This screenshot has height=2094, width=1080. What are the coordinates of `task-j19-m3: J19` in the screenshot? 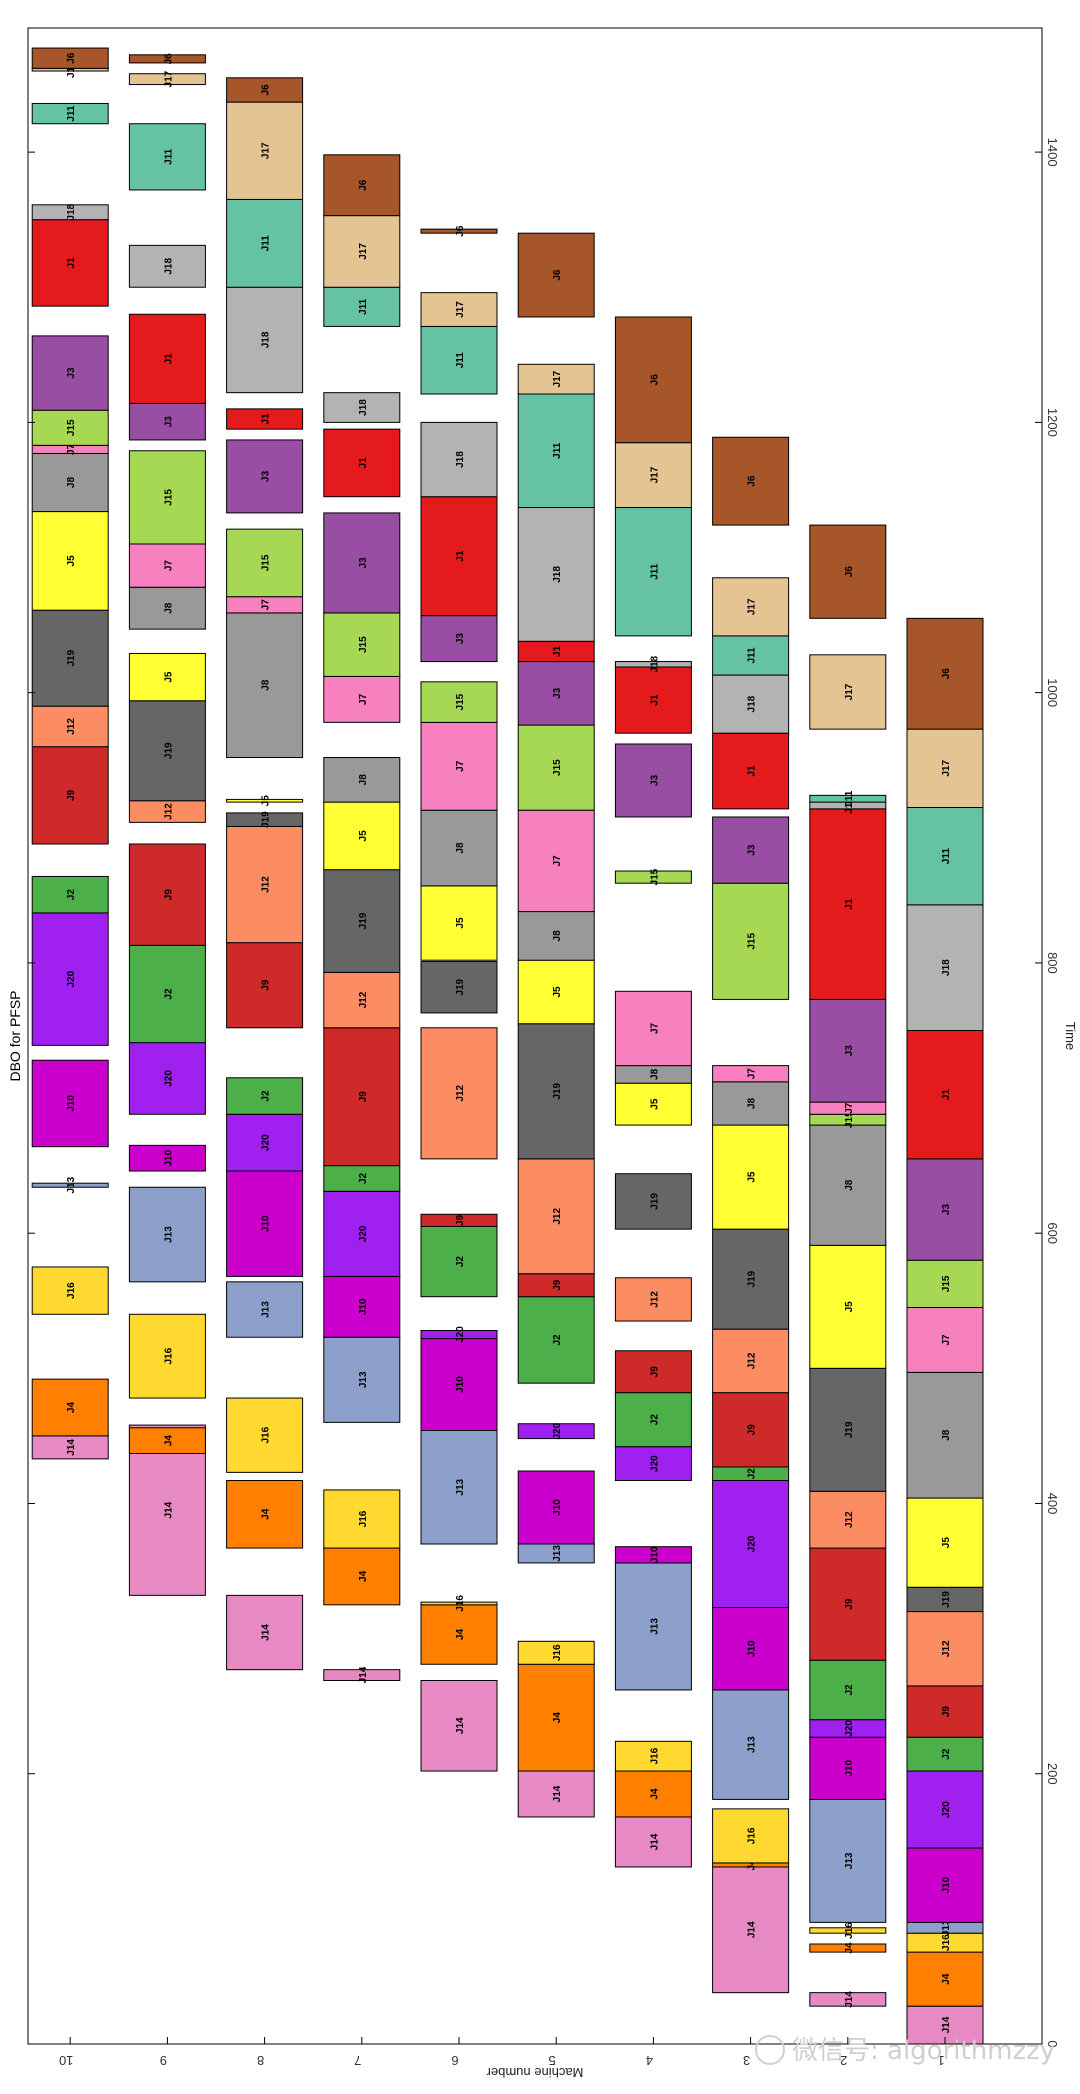 It's located at (751, 1279).